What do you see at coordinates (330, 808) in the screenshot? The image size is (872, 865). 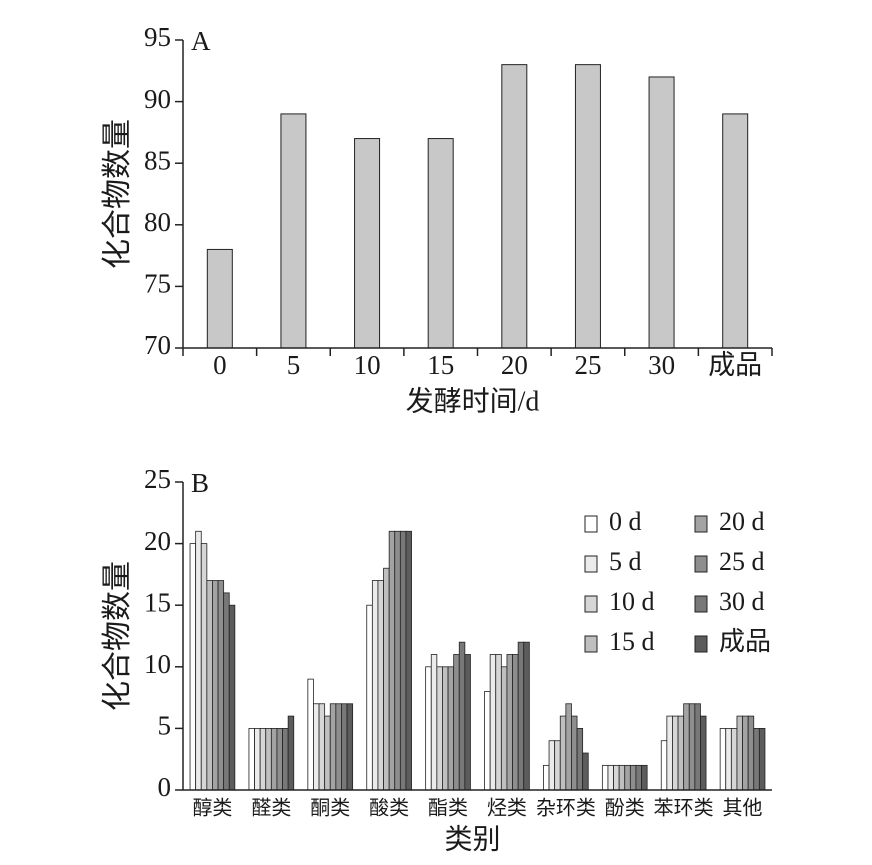 I see `x-tick-label: 酮类` at bounding box center [330, 808].